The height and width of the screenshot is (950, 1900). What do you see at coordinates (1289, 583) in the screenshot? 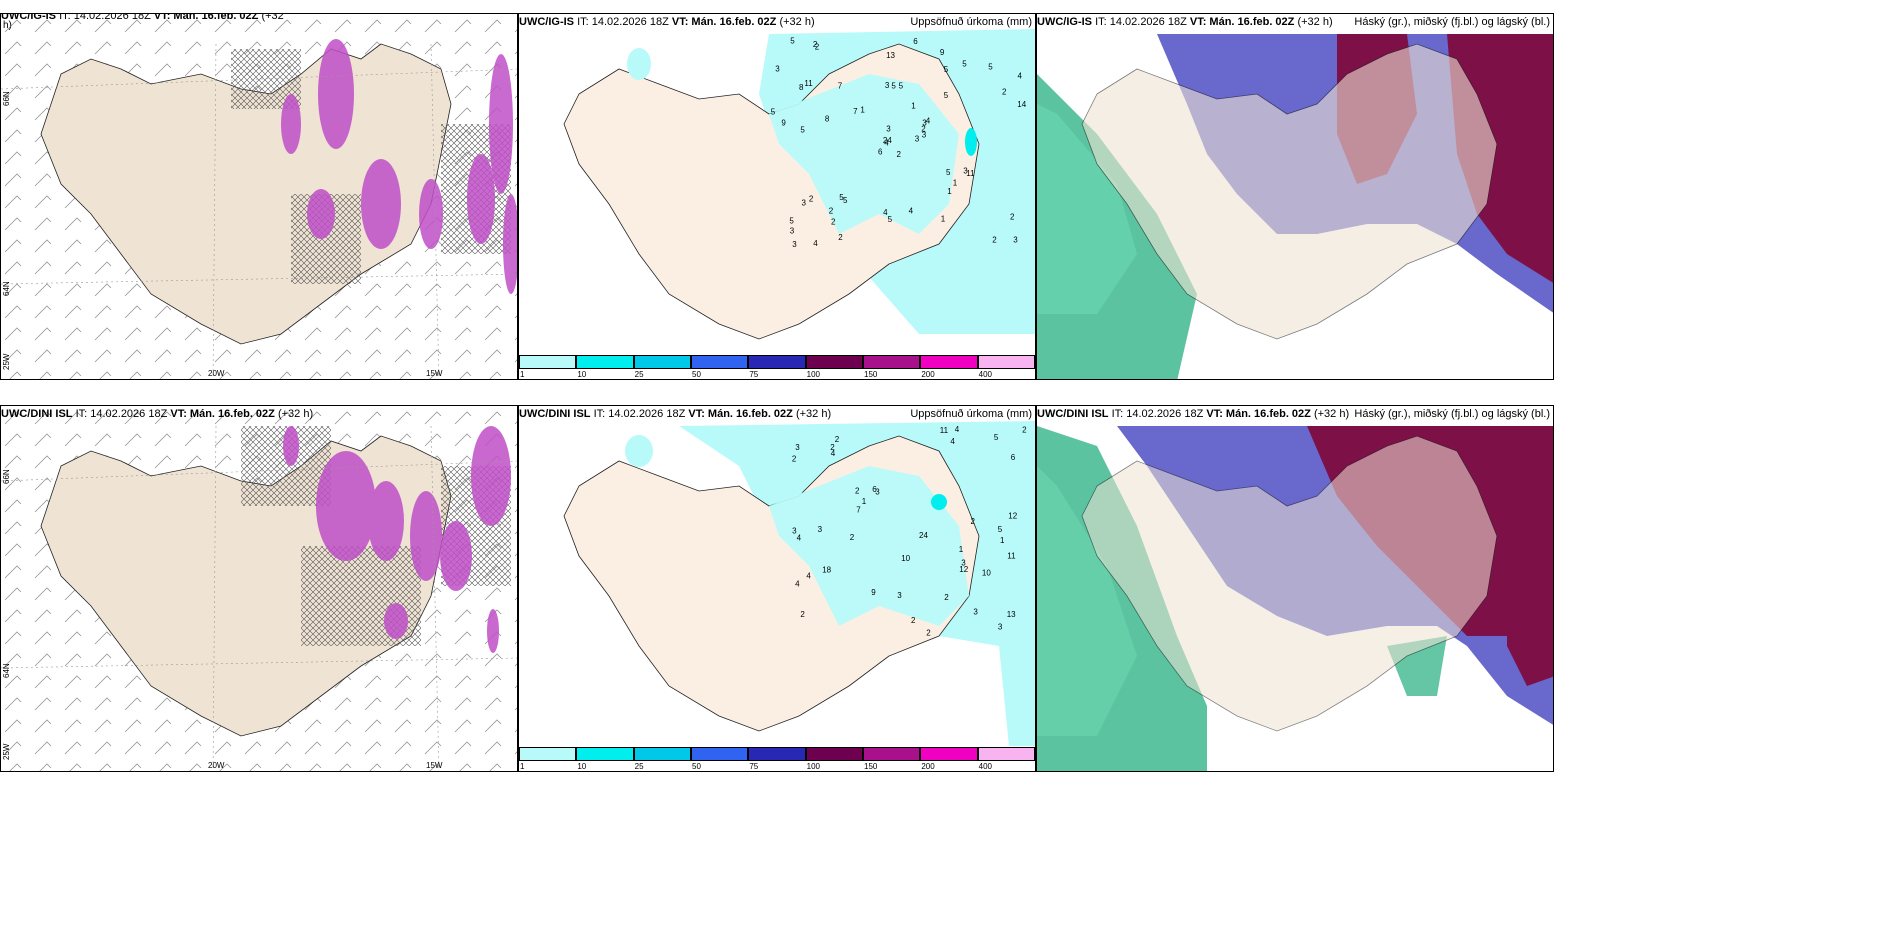
I see `iceland-landmass` at bounding box center [1289, 583].